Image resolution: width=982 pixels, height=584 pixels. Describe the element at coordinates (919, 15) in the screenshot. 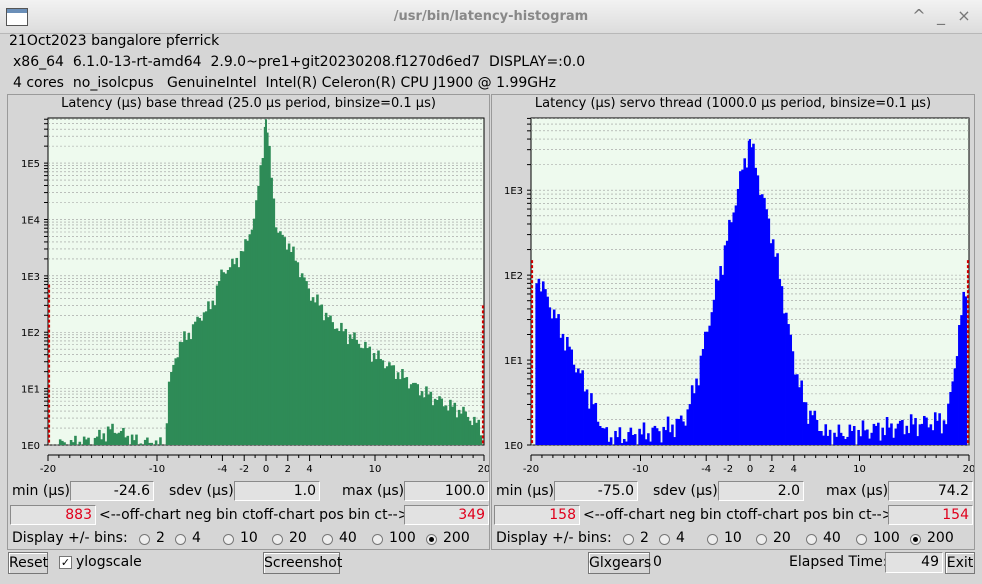

I see `minimize-icon: ^` at that location.